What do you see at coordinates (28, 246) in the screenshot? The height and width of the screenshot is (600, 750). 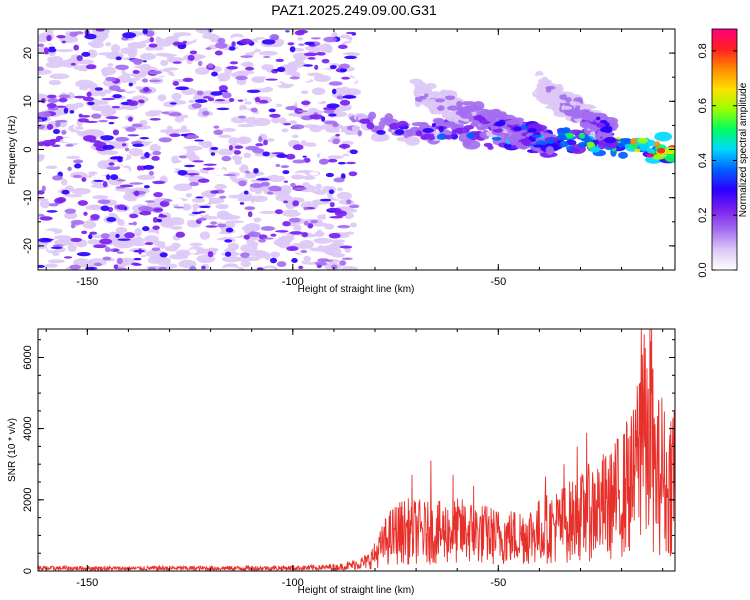 I see `y-tick-label: -20` at bounding box center [28, 246].